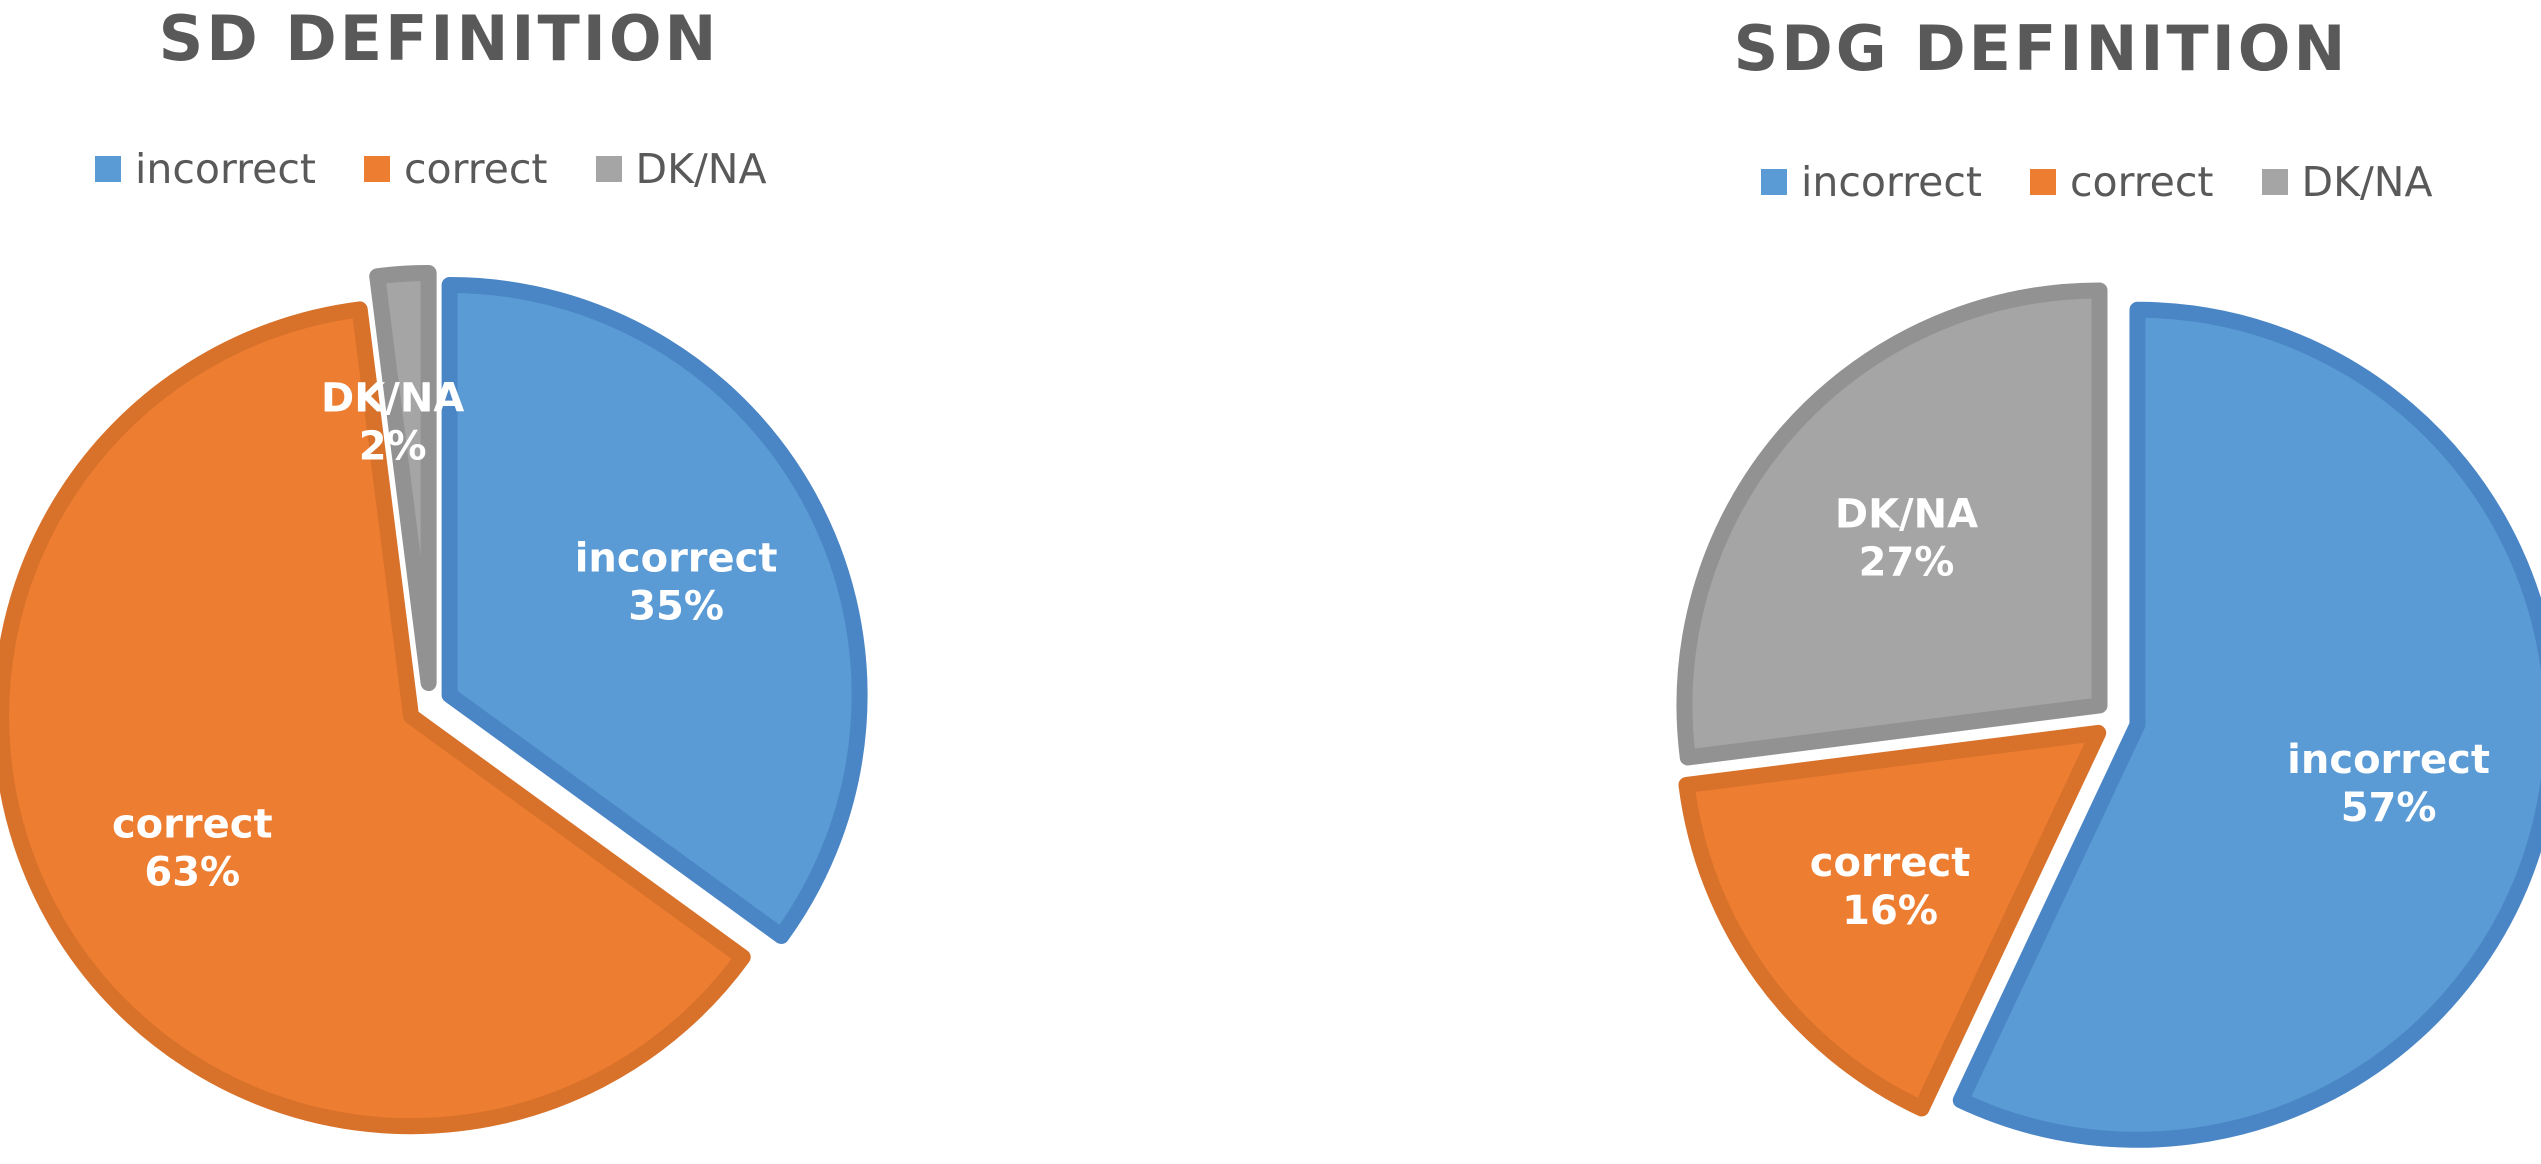 The width and height of the screenshot is (2541, 1164). I want to click on data-label-dkna: DK/NA 27%, so click(1906, 538).